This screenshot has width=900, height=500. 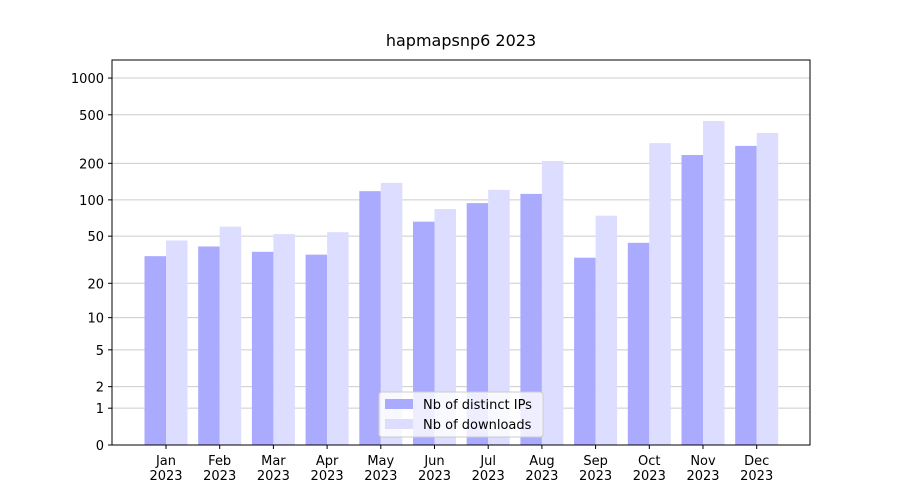 I want to click on x-tick-label: Sep 2023, so click(x=596, y=469).